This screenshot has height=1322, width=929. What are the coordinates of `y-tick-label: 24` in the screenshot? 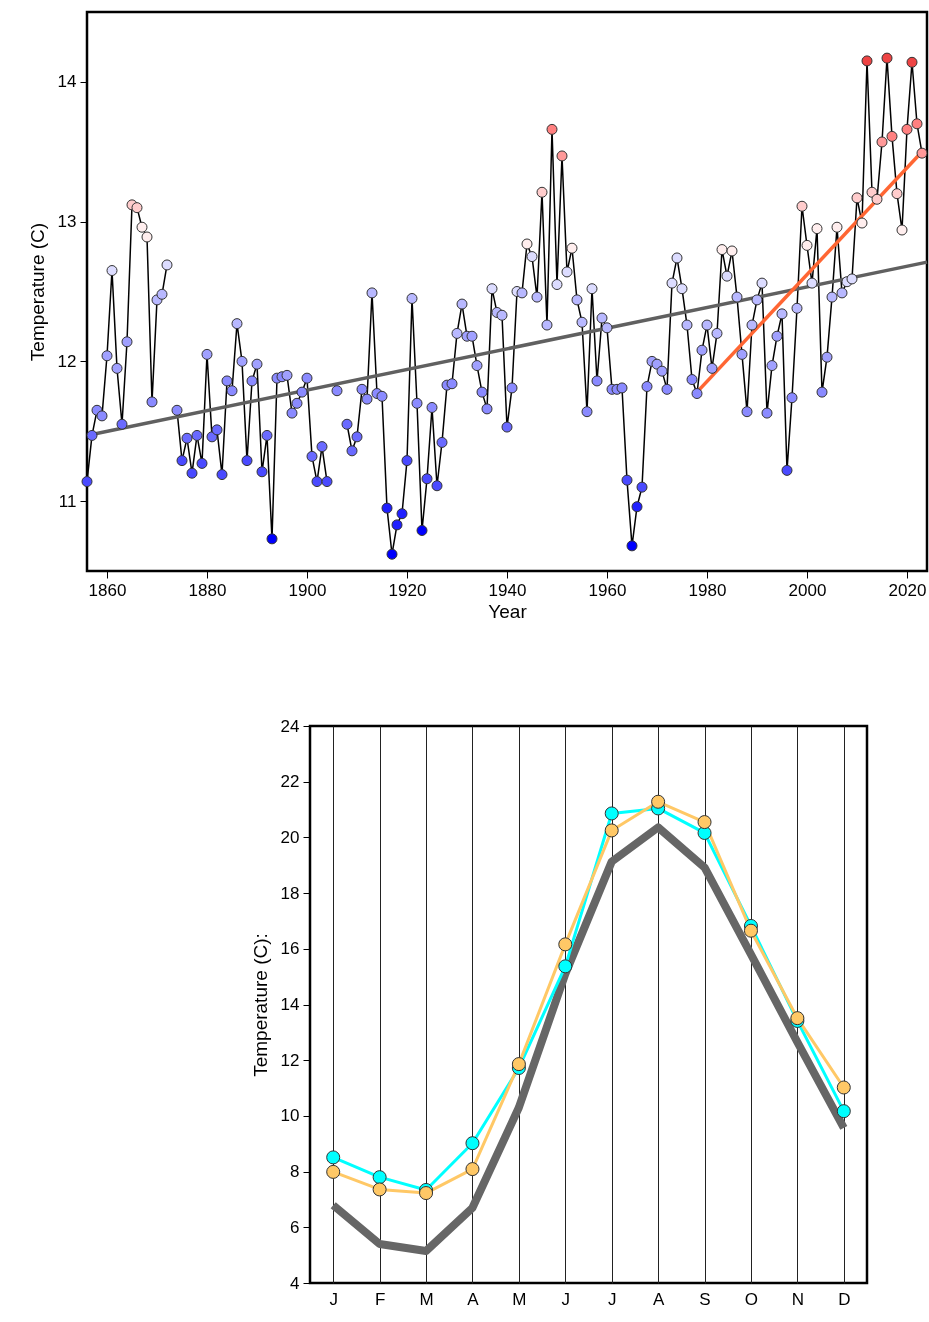 It's located at (290, 726).